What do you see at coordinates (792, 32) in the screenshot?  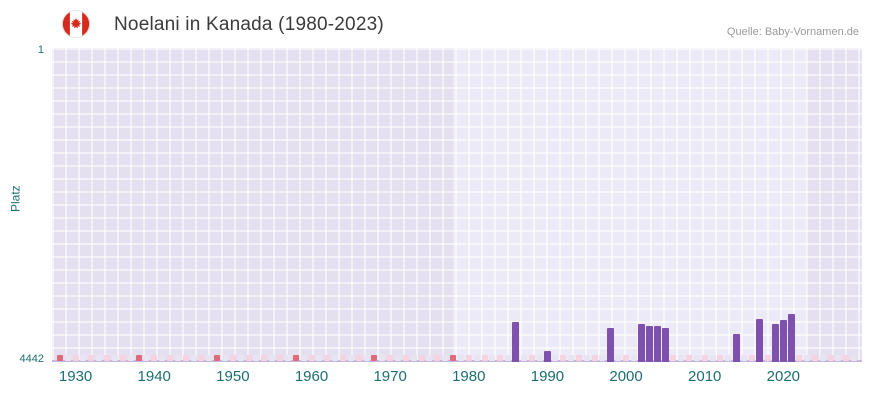 I see `source-link: Quelle: Baby-Vornamen.de` at bounding box center [792, 32].